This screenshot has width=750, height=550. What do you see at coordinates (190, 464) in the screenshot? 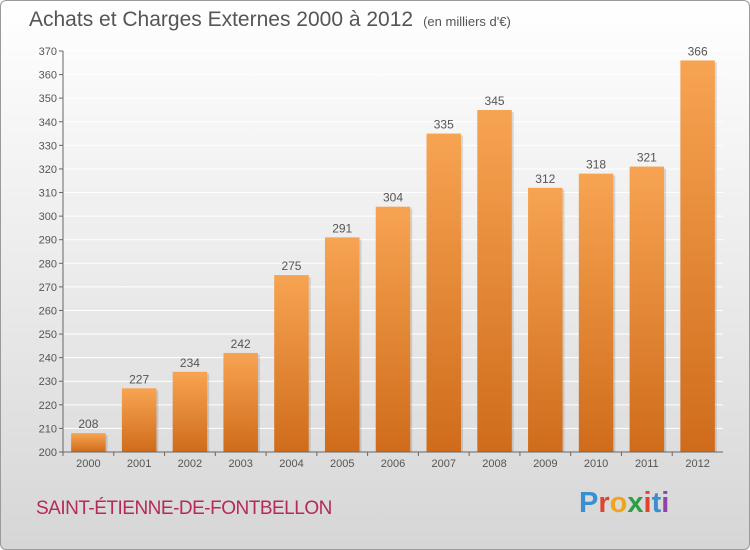
I see `x-tick-label: 2002` at bounding box center [190, 464].